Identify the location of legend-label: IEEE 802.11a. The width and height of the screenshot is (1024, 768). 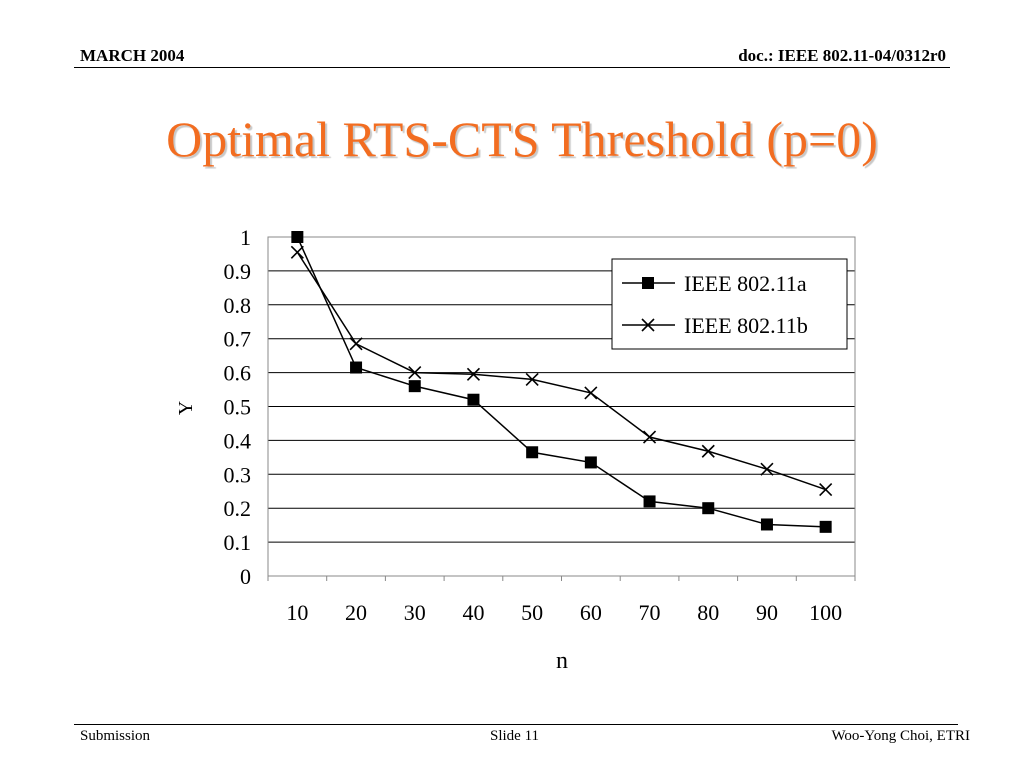
(745, 283).